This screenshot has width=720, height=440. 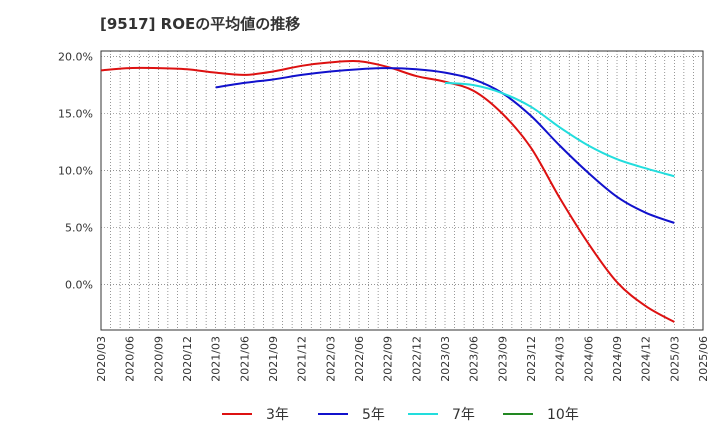 What do you see at coordinates (101, 359) in the screenshot?
I see `x-tick-label: 2020/03` at bounding box center [101, 359].